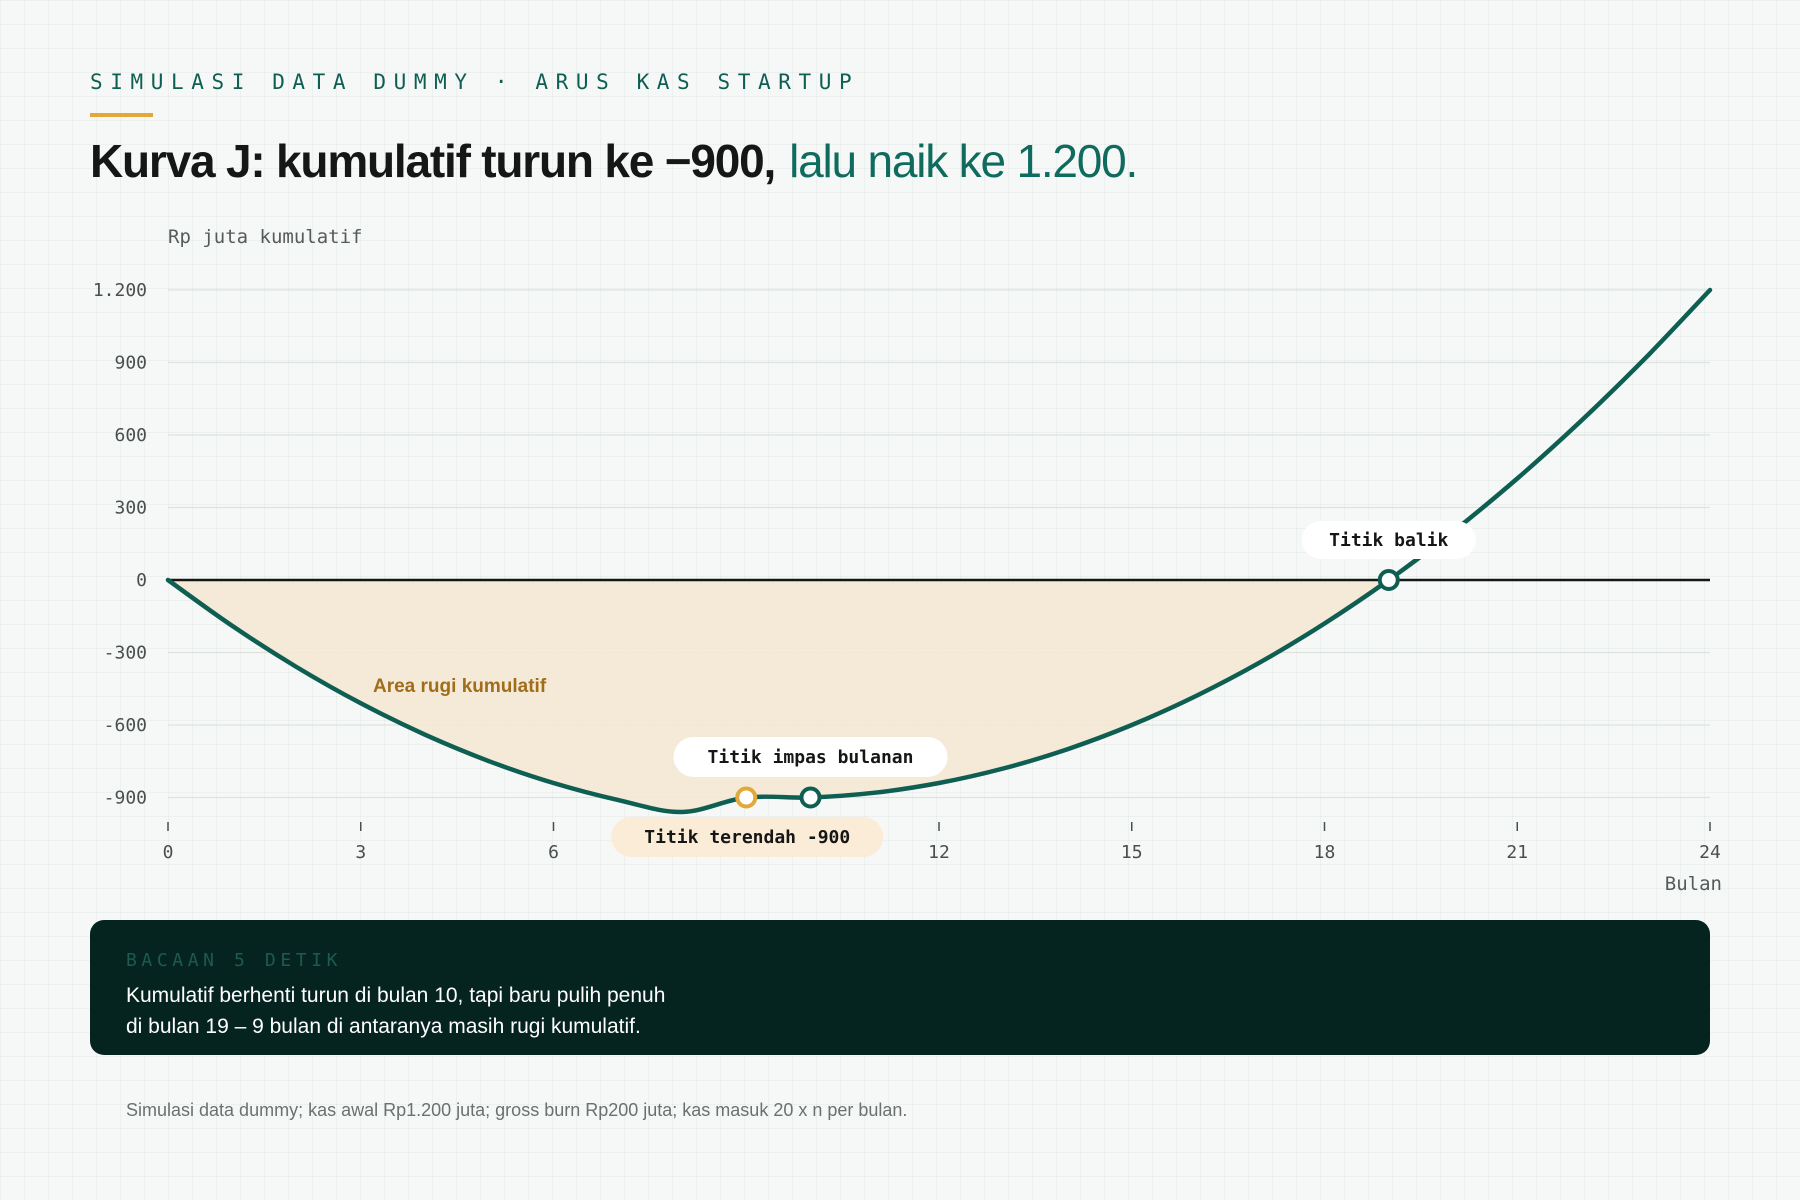 This screenshot has height=1200, width=1800. I want to click on chart-eyebrow: SIMULASI DATA DUMMY · ARUS KAS STARTUP, so click(475, 82).